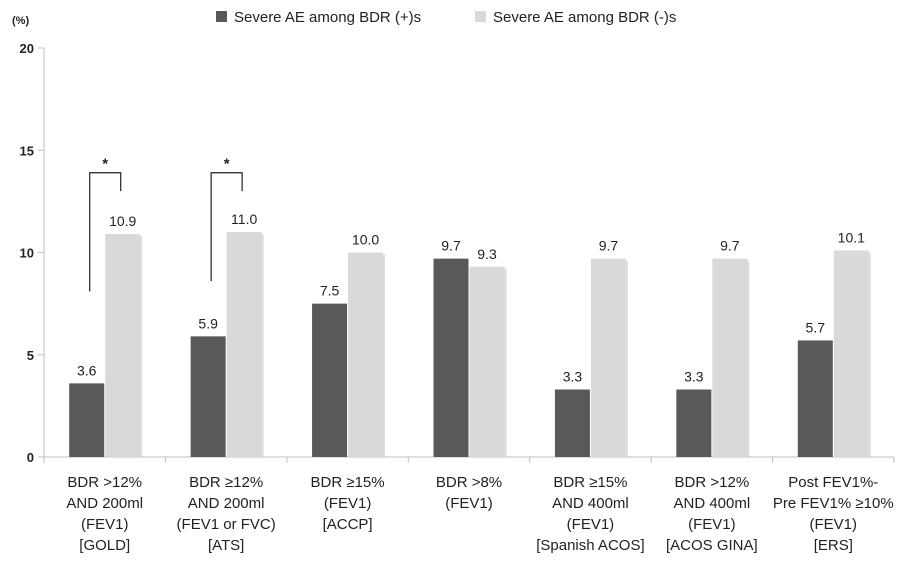 The height and width of the screenshot is (566, 914). What do you see at coordinates (244, 219) in the screenshot?
I see `data-label: 11.0` at bounding box center [244, 219].